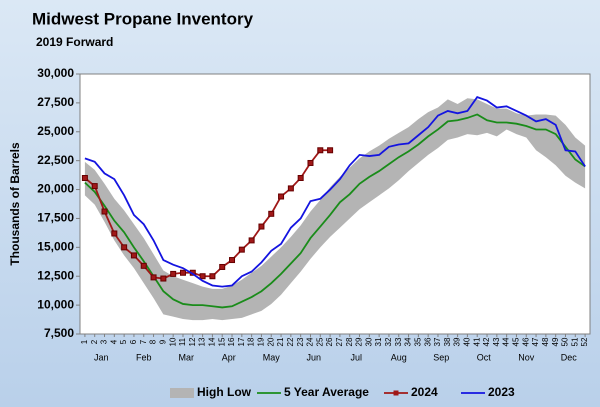 The image size is (600, 407). Describe the element at coordinates (506, 341) in the screenshot. I see `x-tick-label: 44` at that location.